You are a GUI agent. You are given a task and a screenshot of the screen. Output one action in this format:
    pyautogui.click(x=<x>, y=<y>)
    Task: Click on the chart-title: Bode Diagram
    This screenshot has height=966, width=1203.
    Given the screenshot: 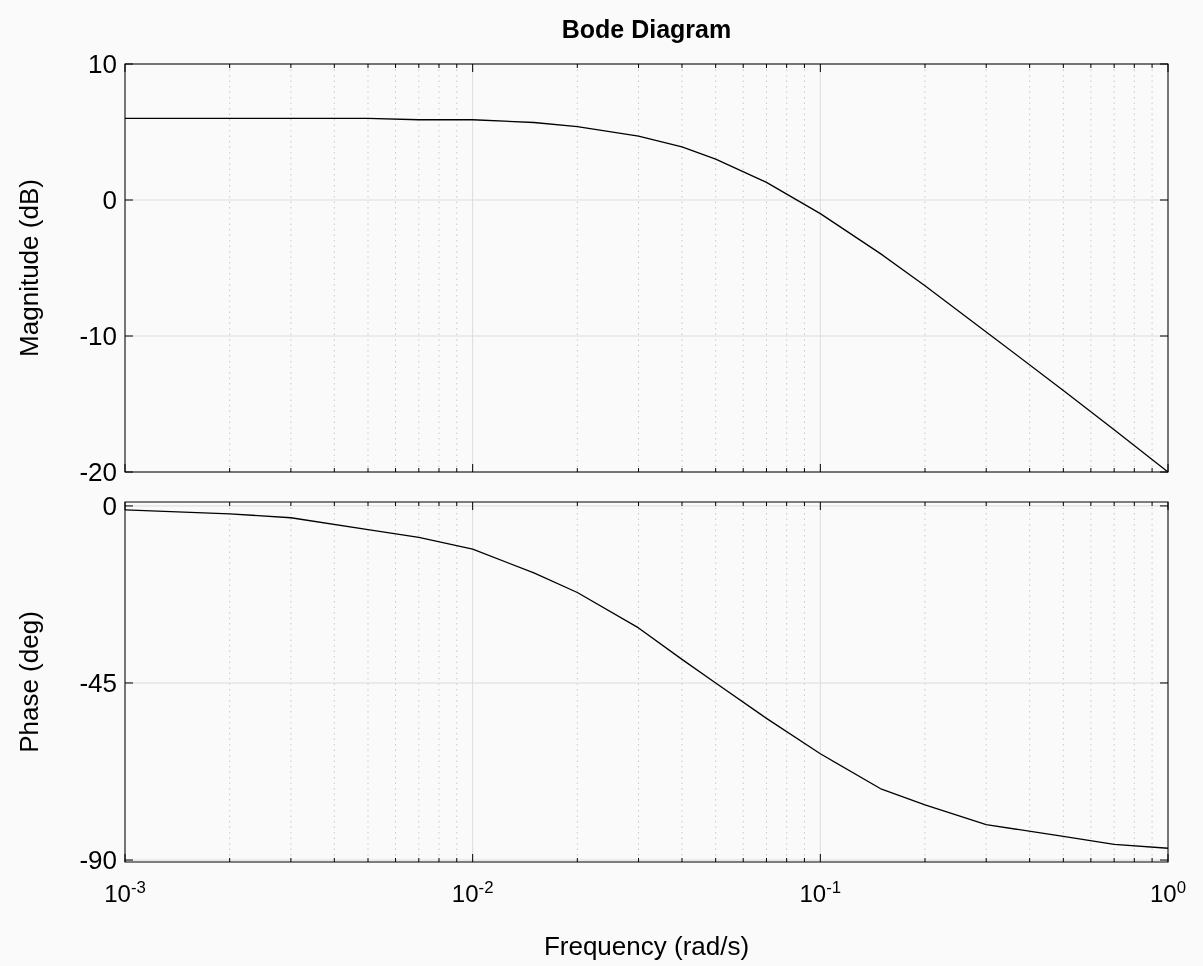 What is the action you would take?
    pyautogui.click(x=646, y=29)
    